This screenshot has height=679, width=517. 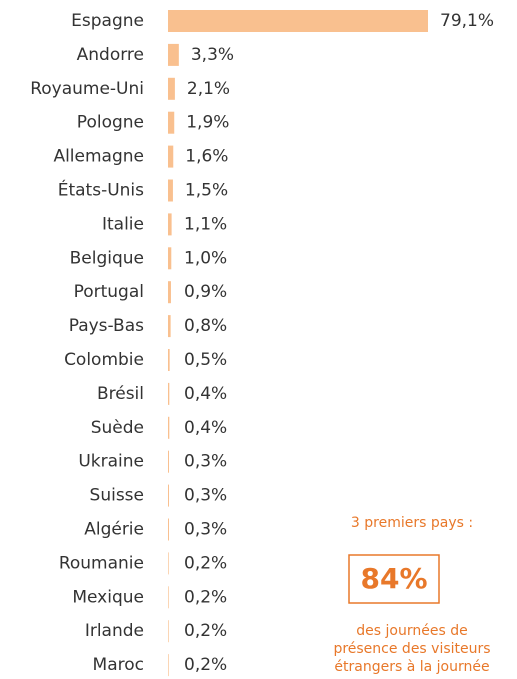 What do you see at coordinates (117, 428) in the screenshot?
I see `category-label: Suède` at bounding box center [117, 428].